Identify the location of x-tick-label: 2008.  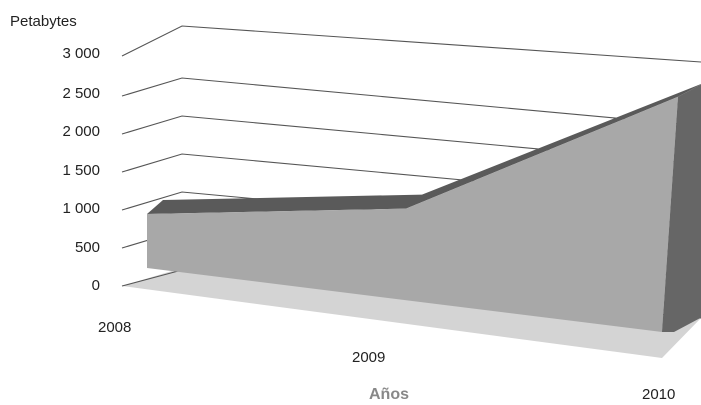
(114, 327).